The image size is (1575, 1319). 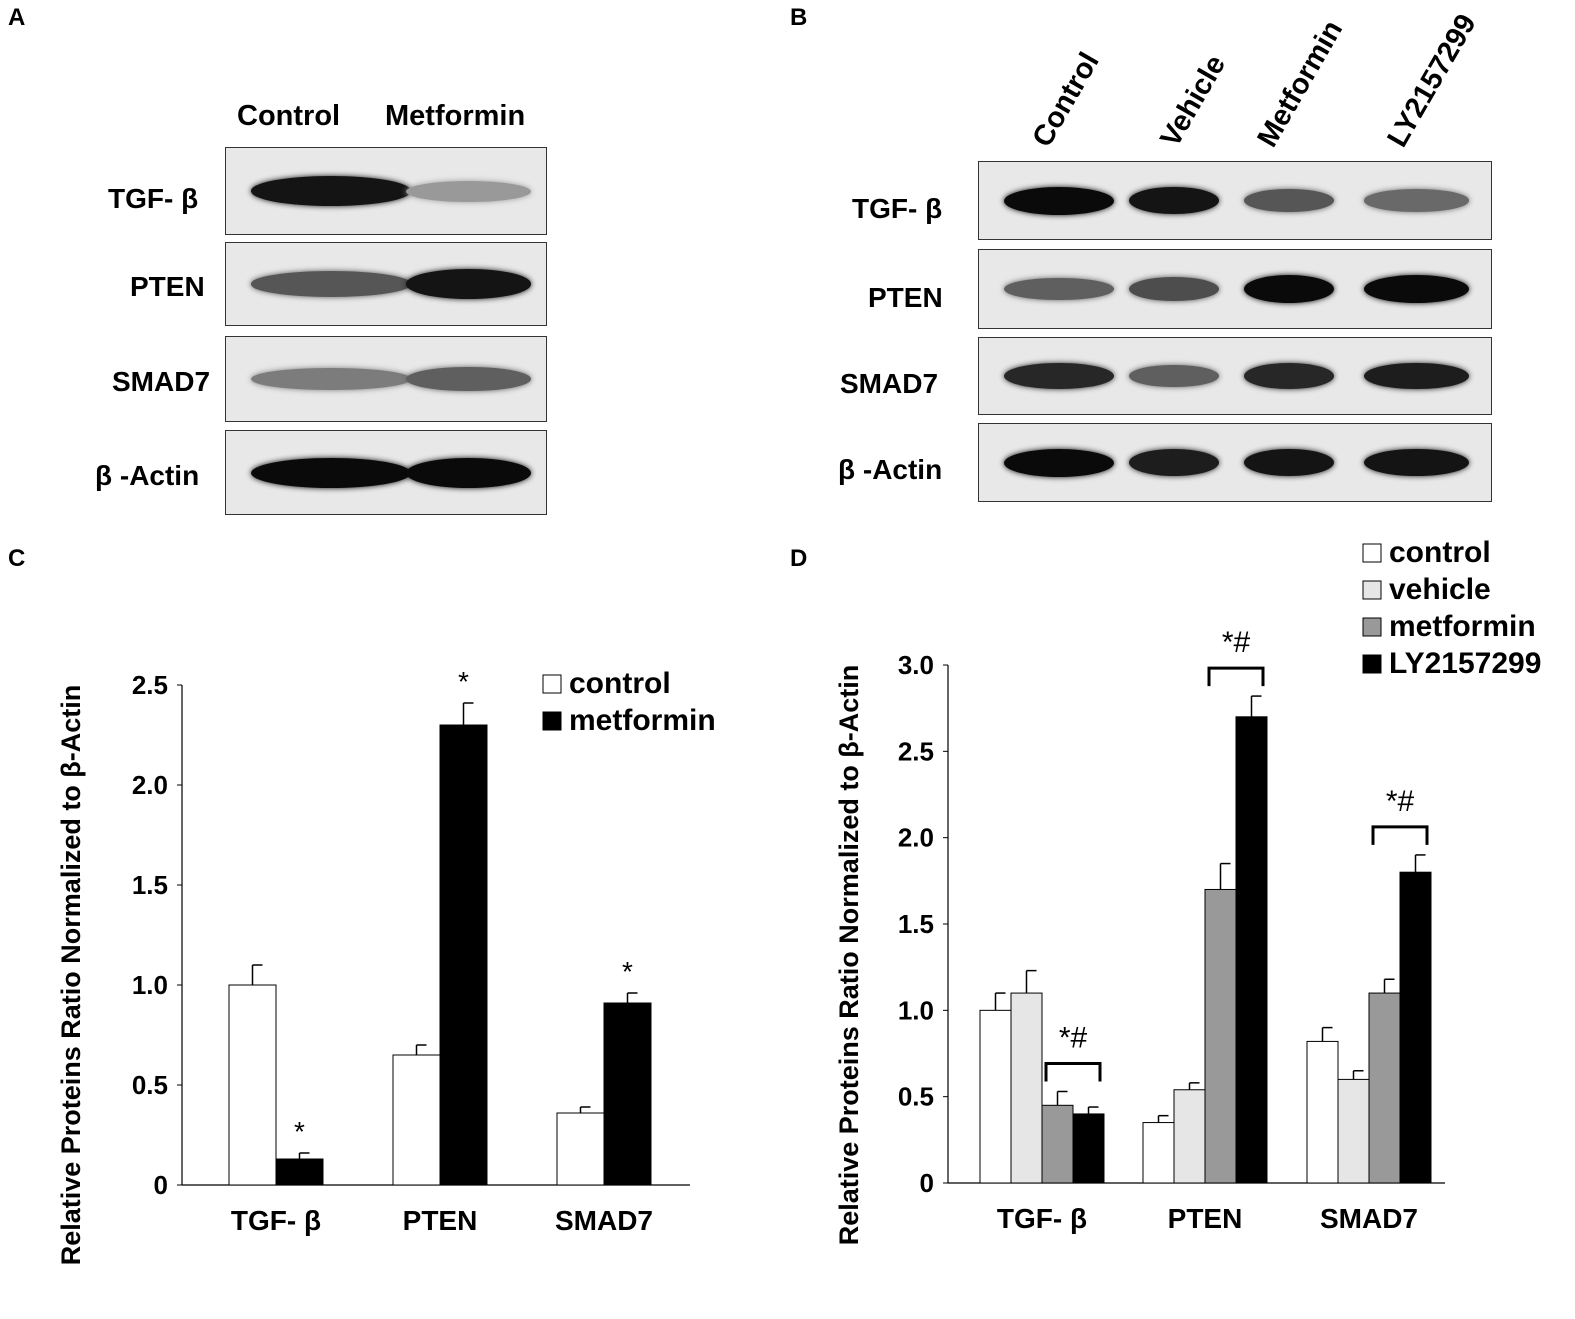 I want to click on panel-letter-c: C, so click(x=17, y=558).